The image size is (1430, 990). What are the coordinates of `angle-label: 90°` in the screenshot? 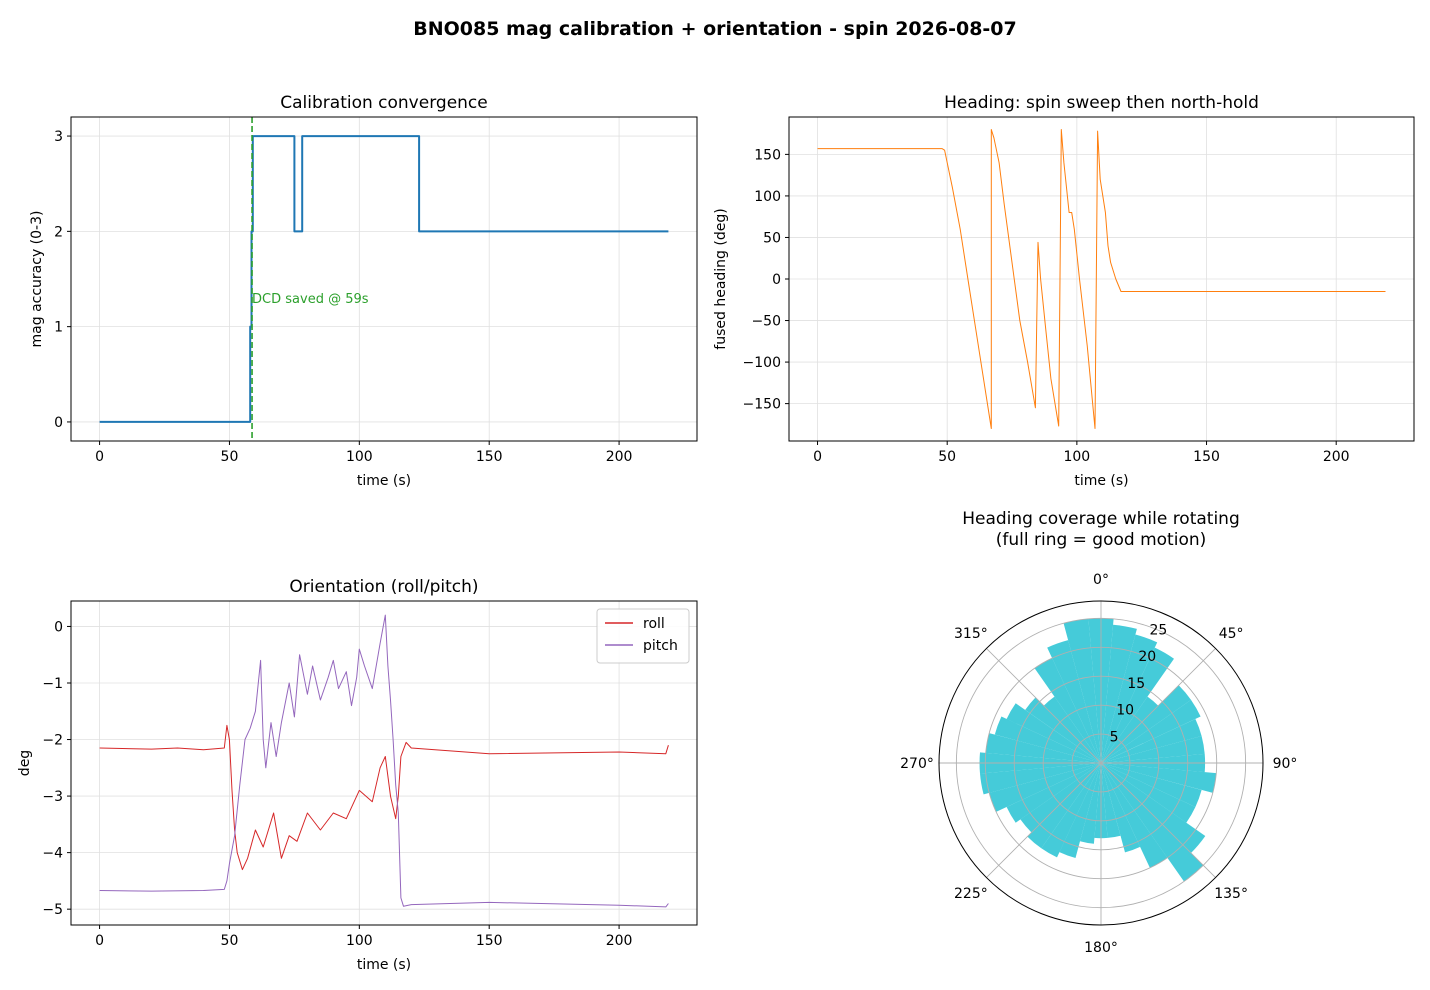 It's located at (1285, 764).